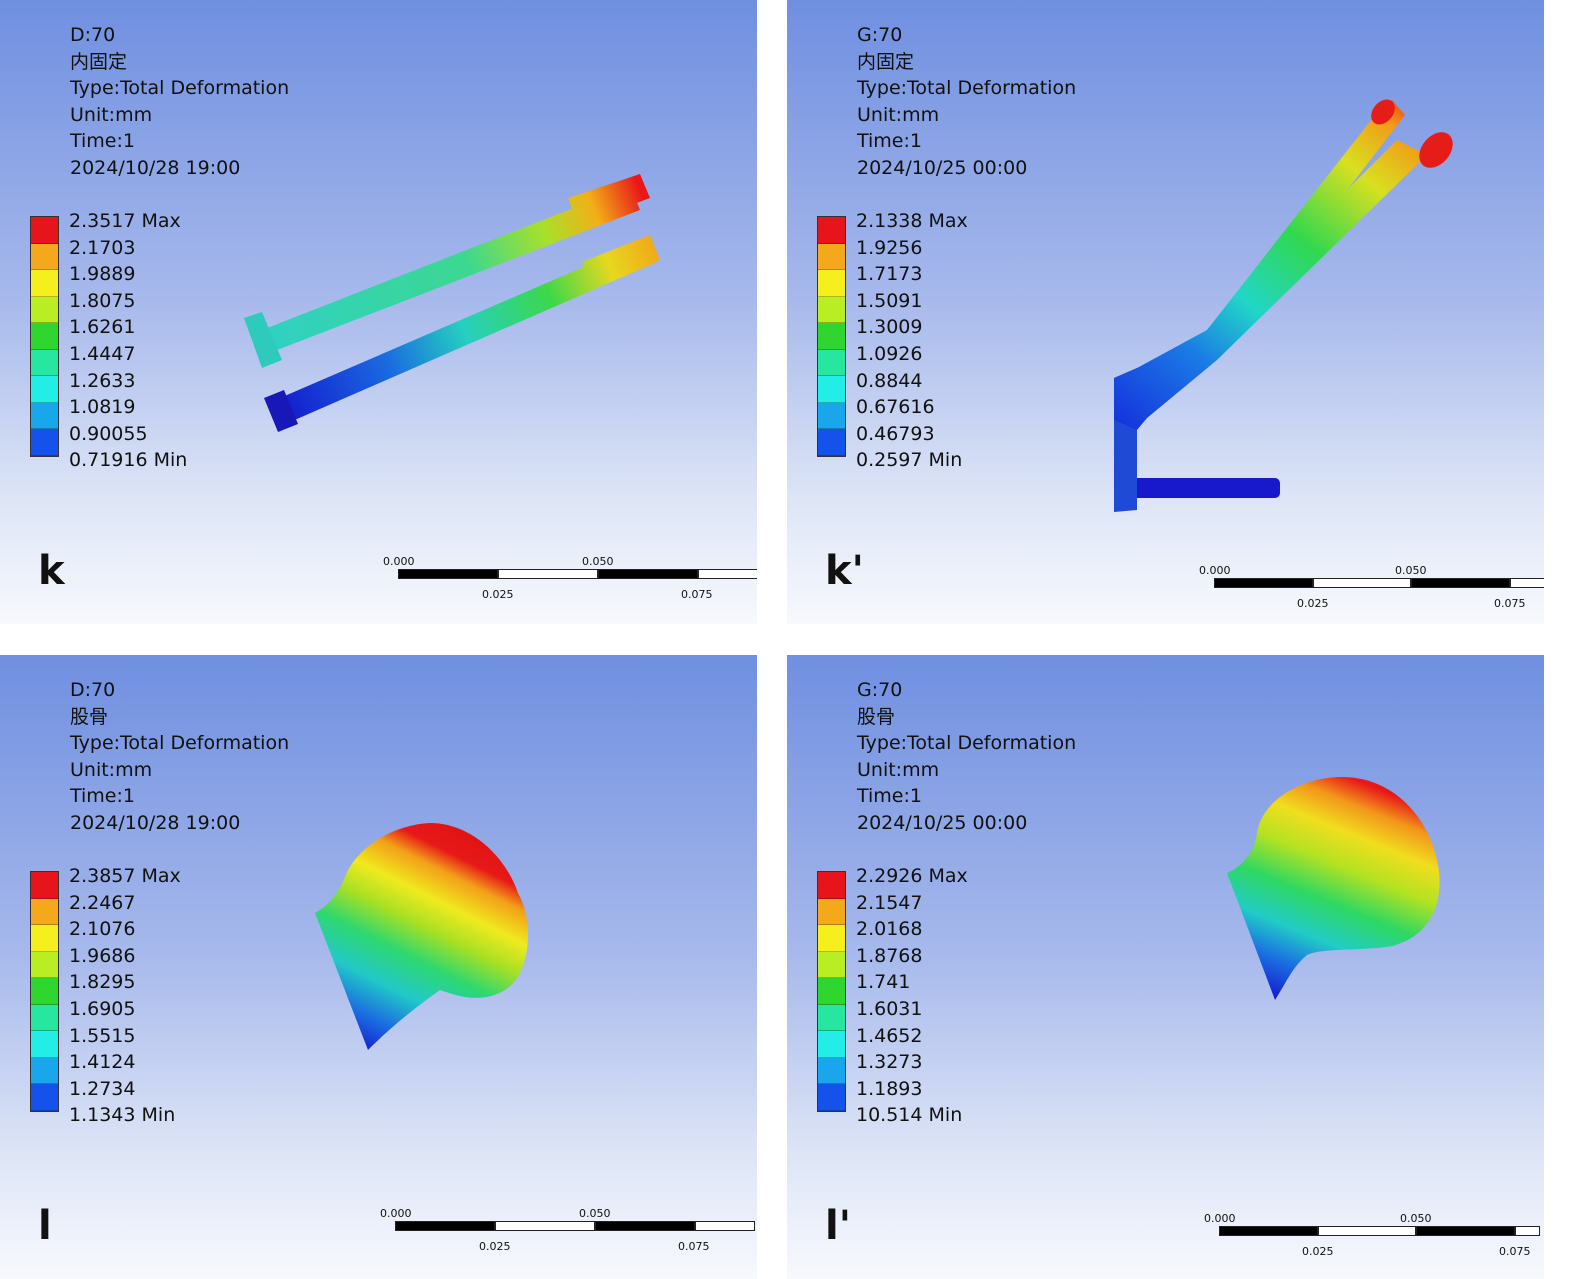  I want to click on legend-value: 1.6905, so click(102, 1008).